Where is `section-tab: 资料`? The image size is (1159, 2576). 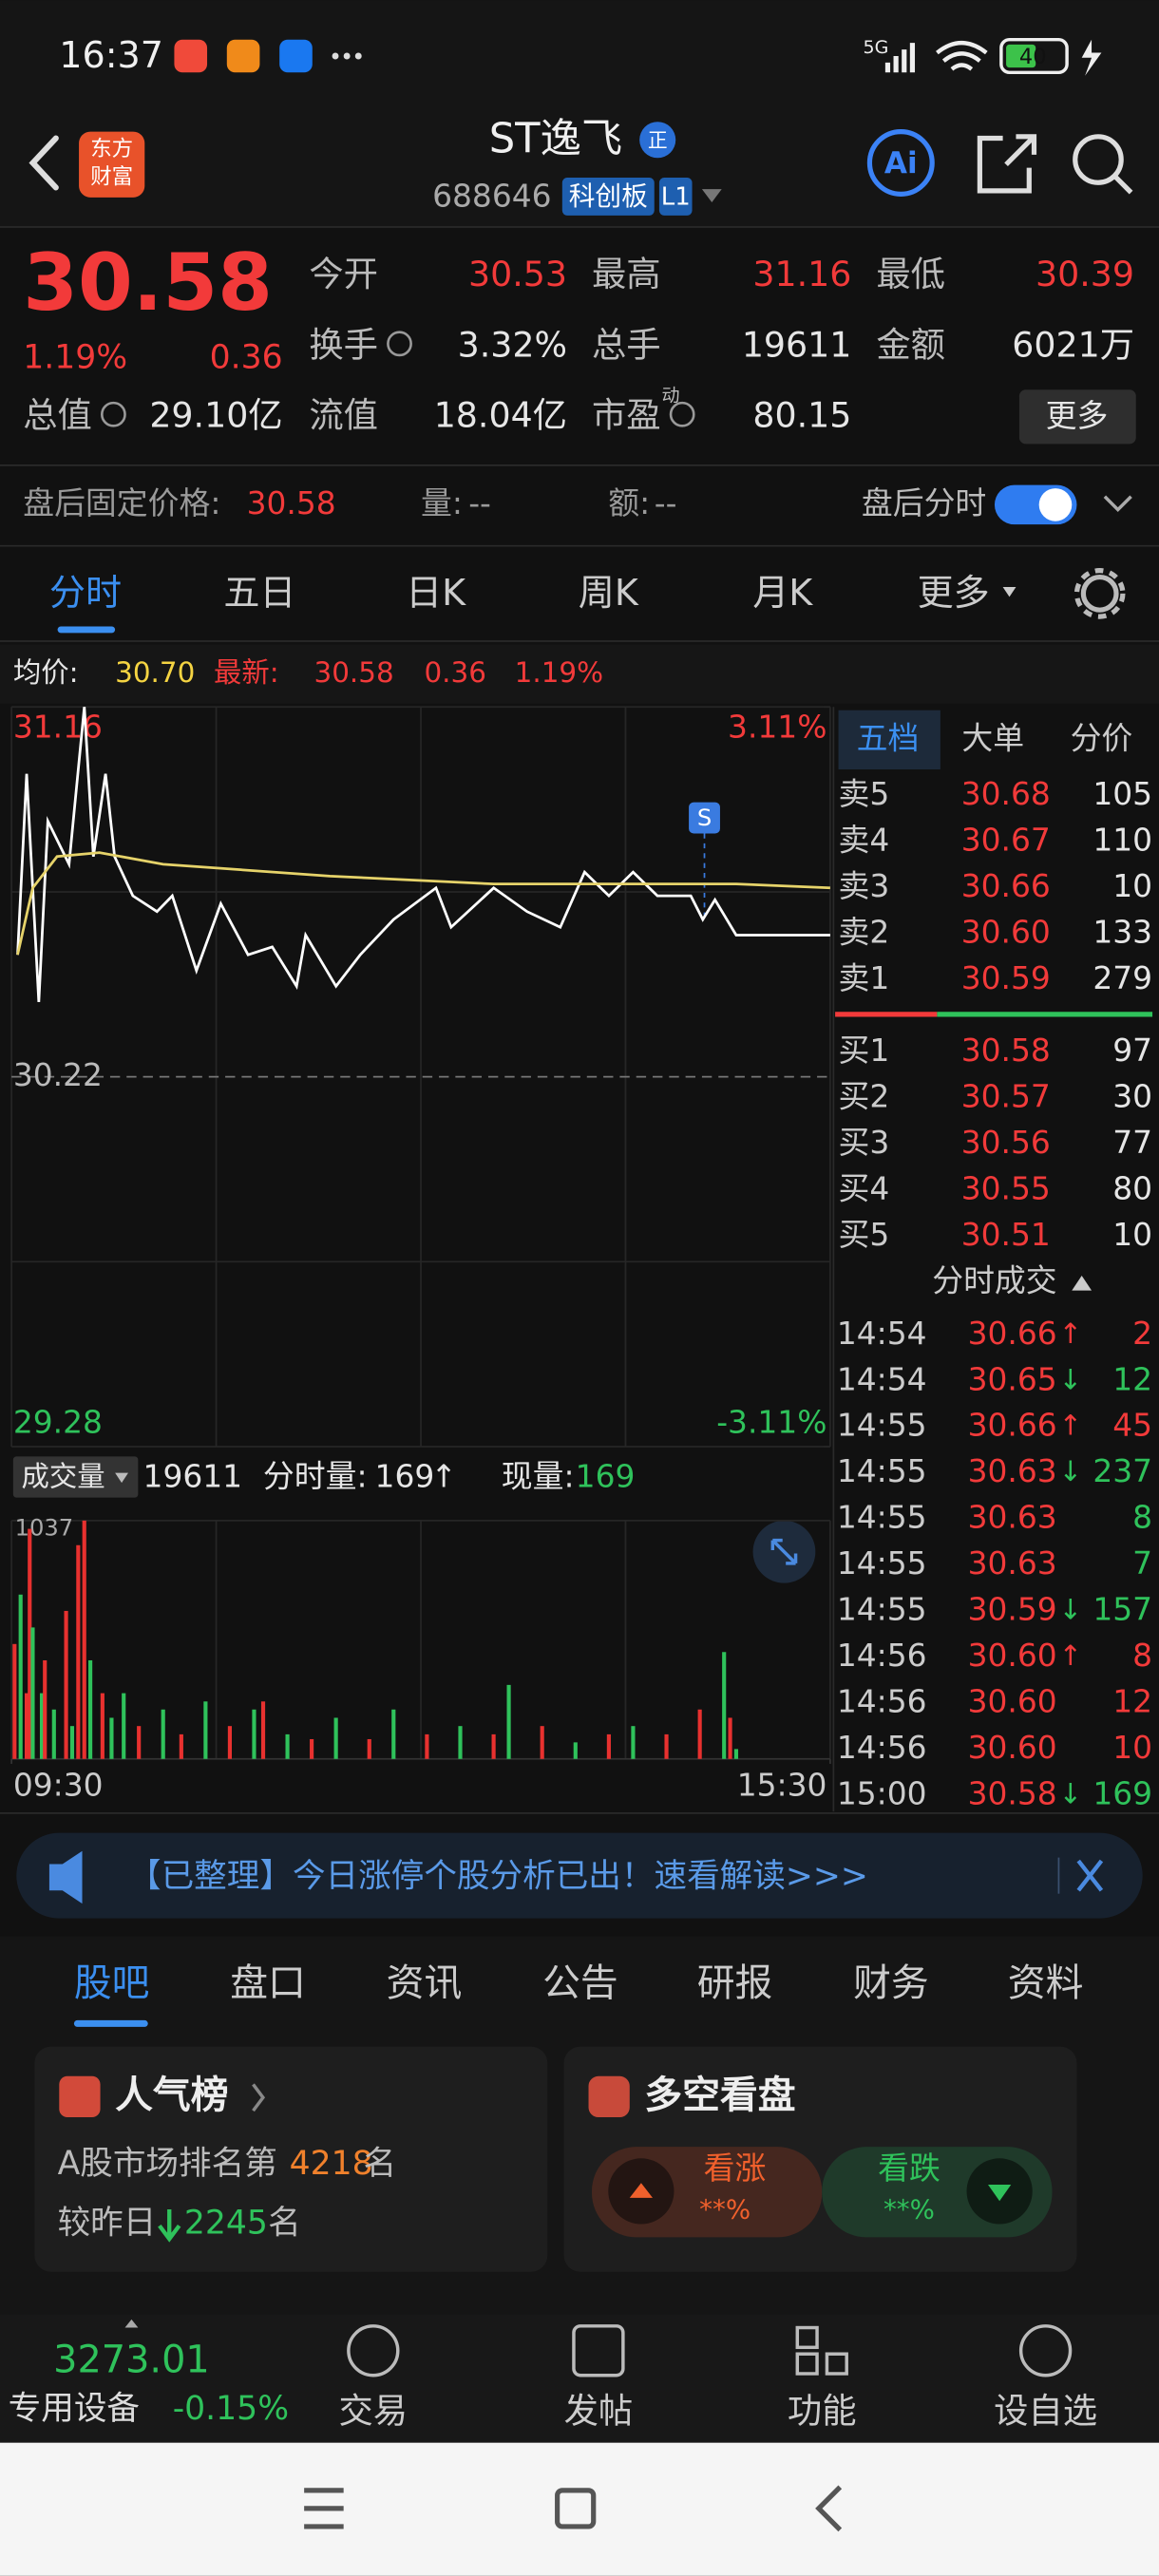 section-tab: 资料 is located at coordinates (1046, 1983).